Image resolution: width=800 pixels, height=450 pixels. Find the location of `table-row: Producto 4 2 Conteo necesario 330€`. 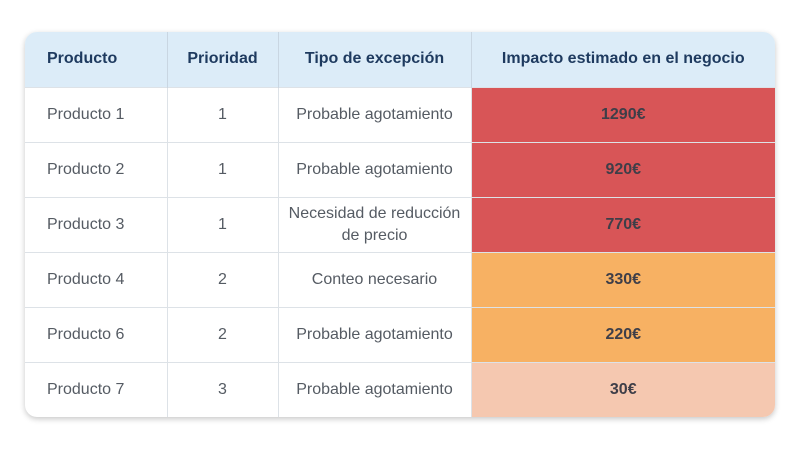

table-row: Producto 4 2 Conteo necesario 330€ is located at coordinates (400, 279).